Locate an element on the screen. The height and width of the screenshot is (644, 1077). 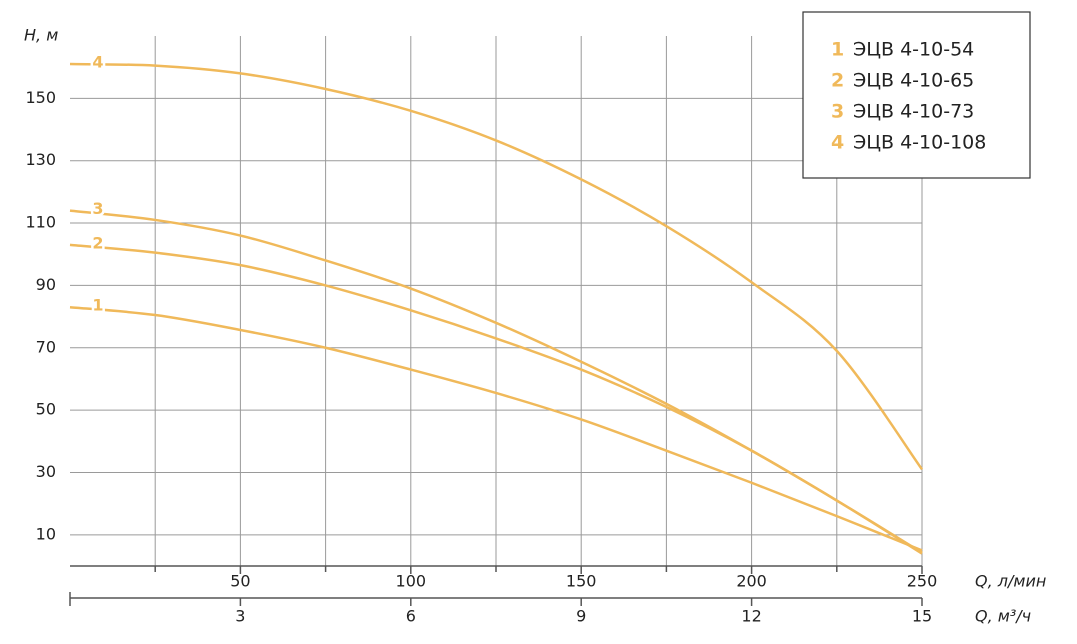
y-tick-label: 110 is located at coordinates (40, 222).